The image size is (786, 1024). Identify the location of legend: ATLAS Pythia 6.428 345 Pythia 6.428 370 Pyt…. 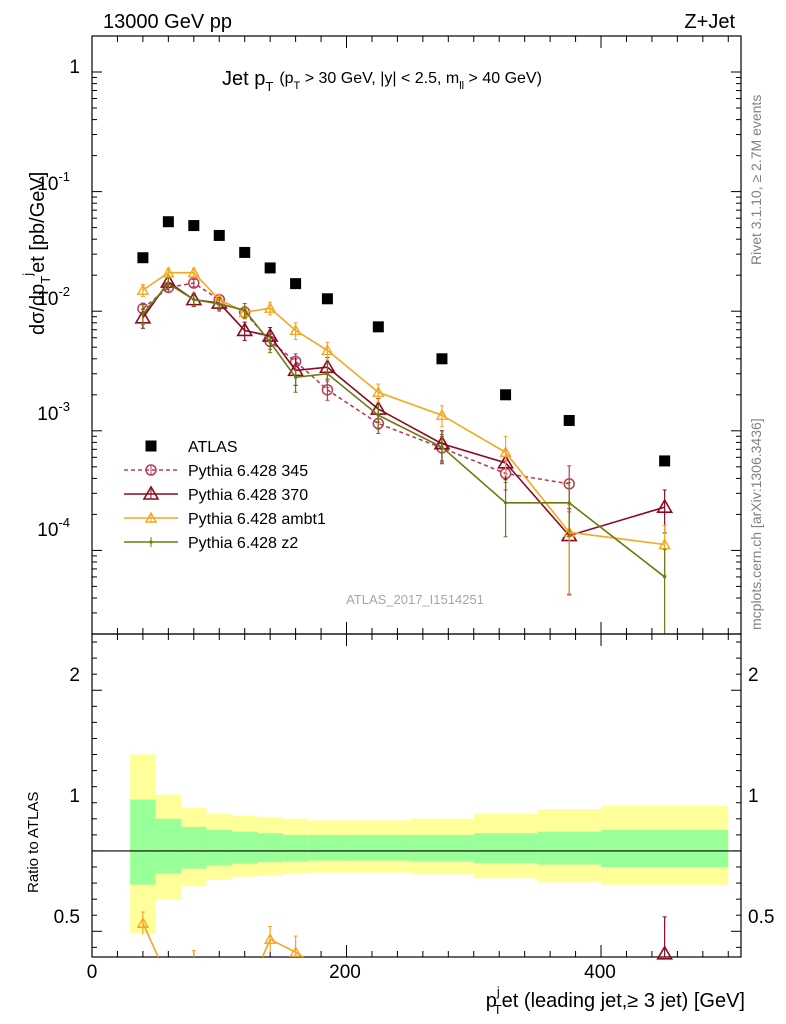
(225, 495).